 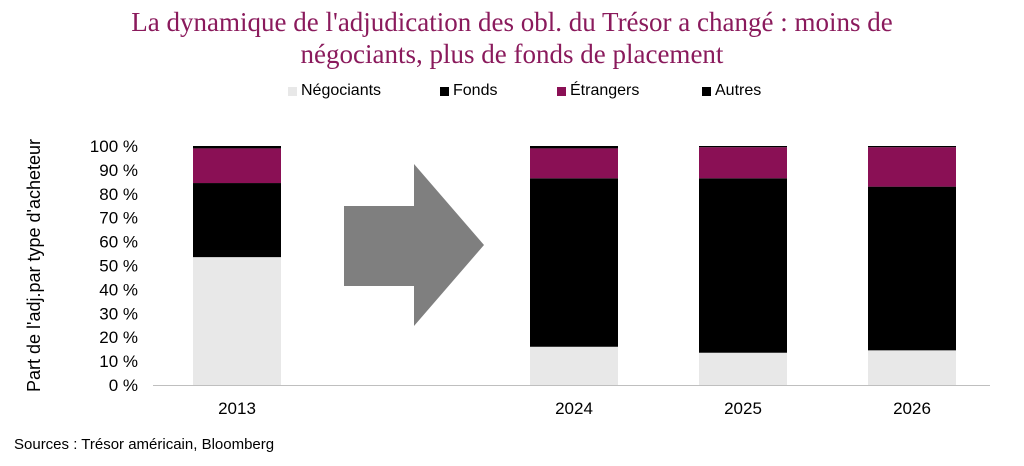 I want to click on y-tick-label: 30 %, so click(x=118, y=313).